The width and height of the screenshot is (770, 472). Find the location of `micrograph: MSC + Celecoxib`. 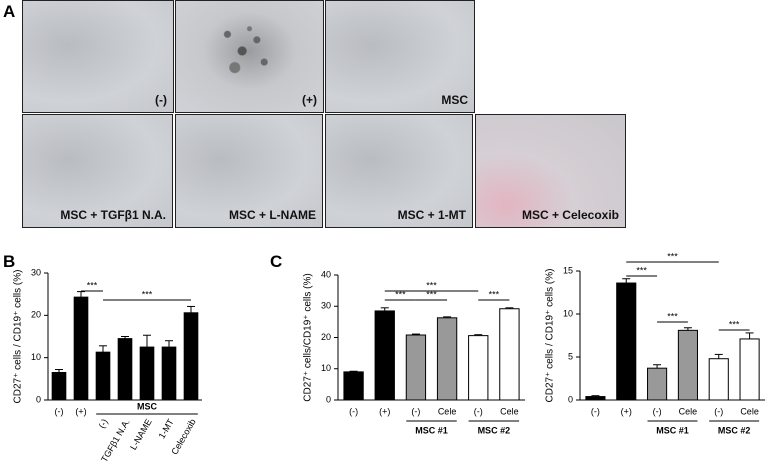

micrograph: MSC + Celecoxib is located at coordinates (550, 171).